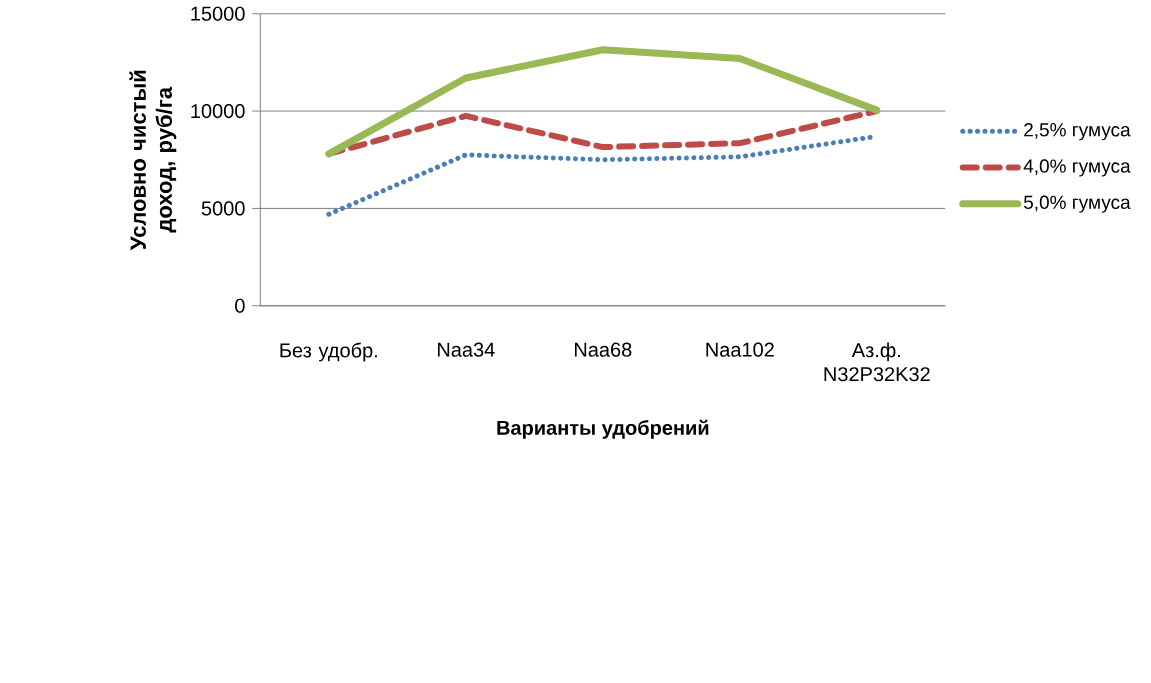 The image size is (1151, 683). Describe the element at coordinates (223, 208) in the screenshot. I see `y-tick-label: 5000` at that location.